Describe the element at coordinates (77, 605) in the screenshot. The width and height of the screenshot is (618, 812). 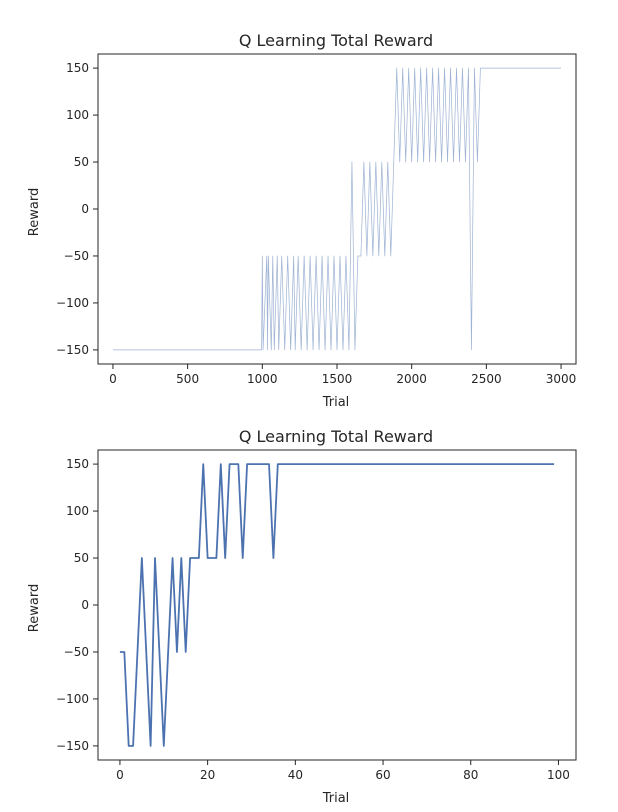
I see `chart-2-y-axis-ticks: −150 −100 −50 0 50 100 150` at that location.